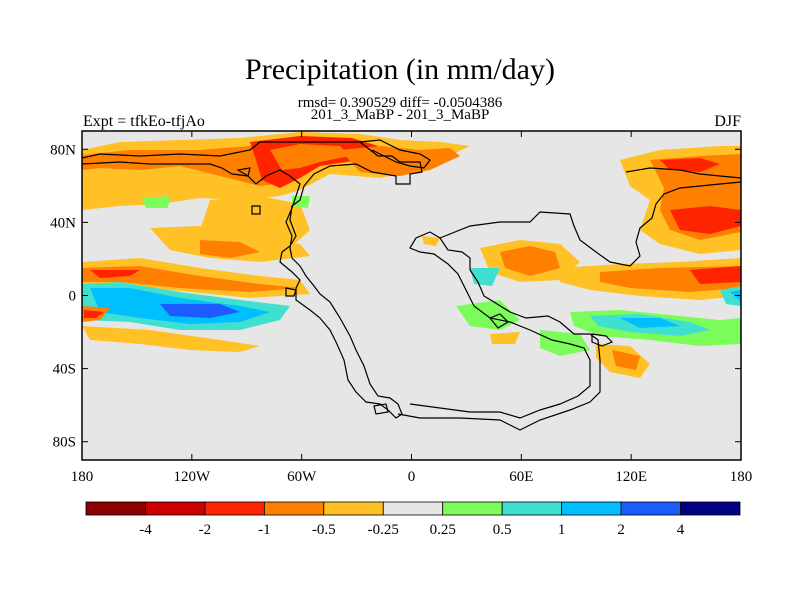 This screenshot has width=800, height=600. I want to click on lat-tick-label: 40N, so click(63, 223).